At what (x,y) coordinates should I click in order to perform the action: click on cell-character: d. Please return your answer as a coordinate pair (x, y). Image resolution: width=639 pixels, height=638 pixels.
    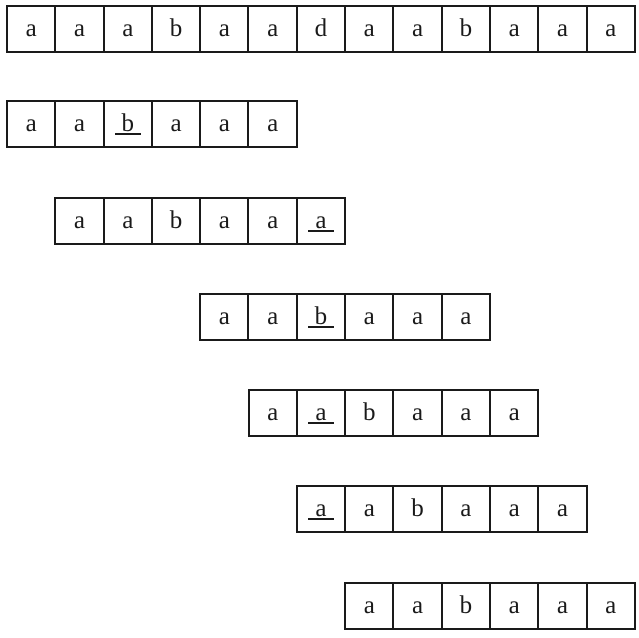
    Looking at the image, I should click on (321, 28).